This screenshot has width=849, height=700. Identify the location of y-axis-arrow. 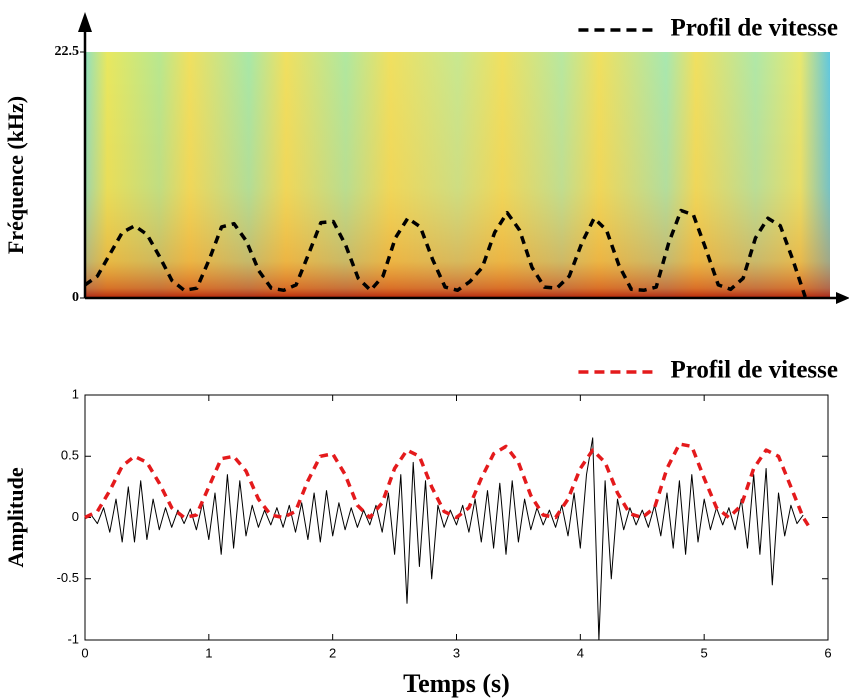
(85, 22).